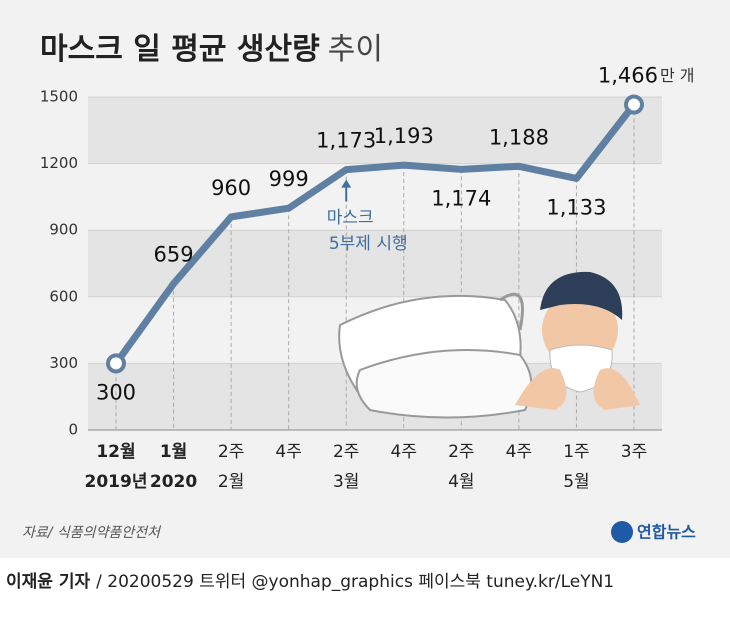  What do you see at coordinates (63, 363) in the screenshot?
I see `y-tick-label: 300` at bounding box center [63, 363].